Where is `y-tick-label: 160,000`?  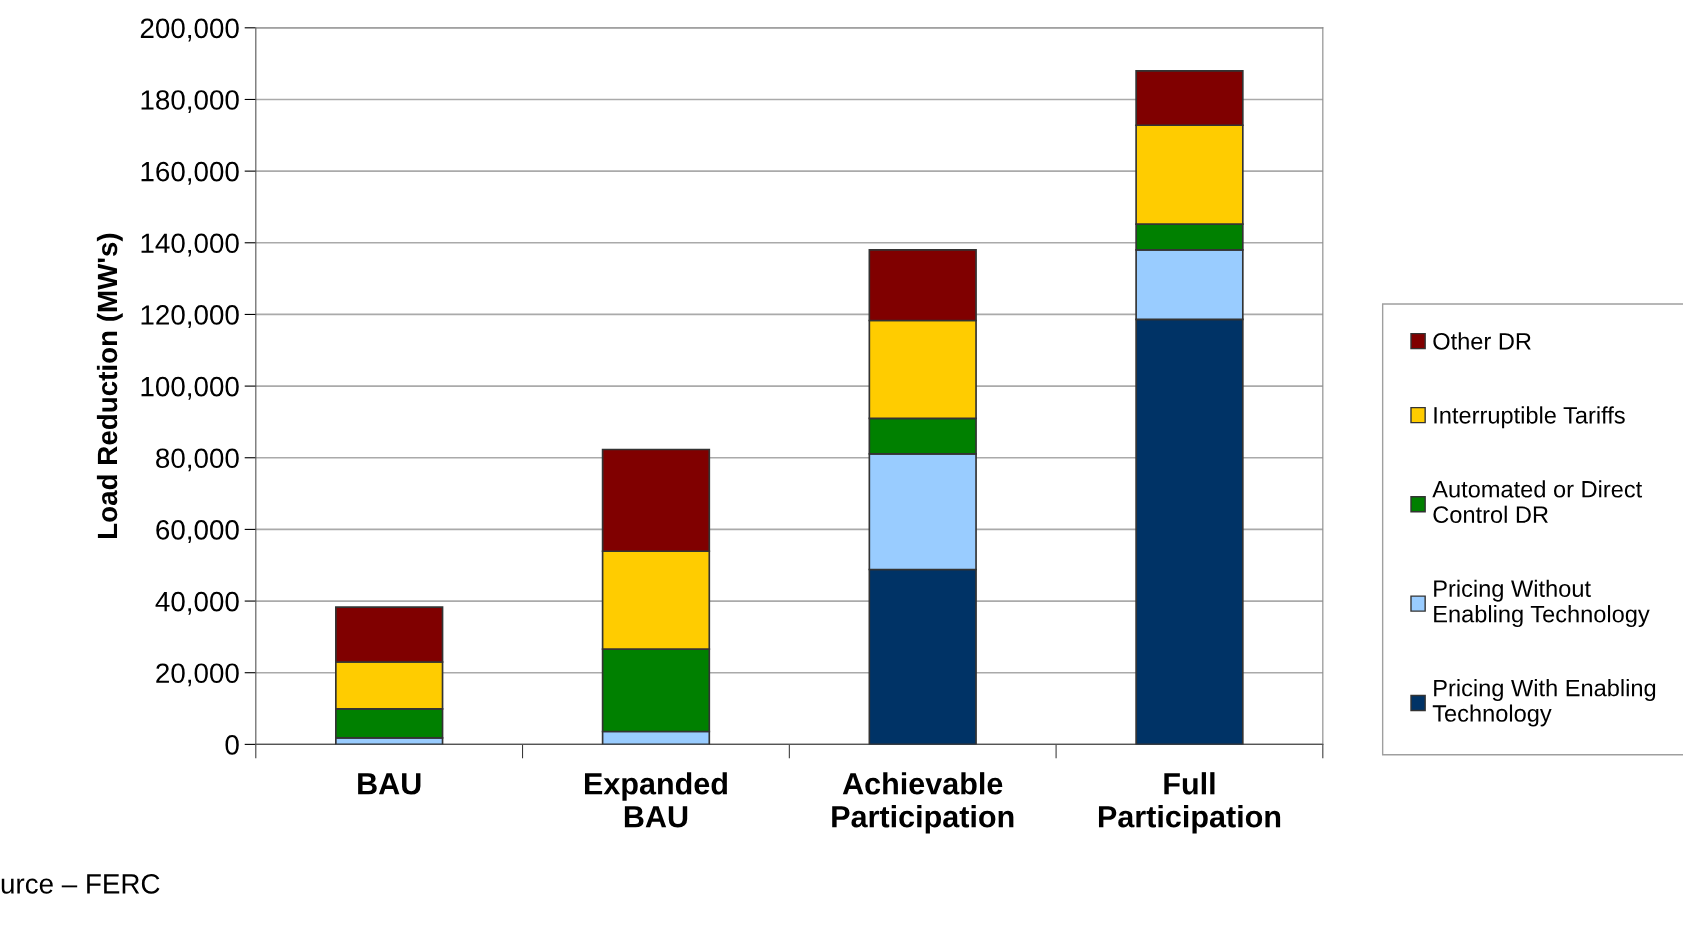 y-tick-label: 160,000 is located at coordinates (190, 173).